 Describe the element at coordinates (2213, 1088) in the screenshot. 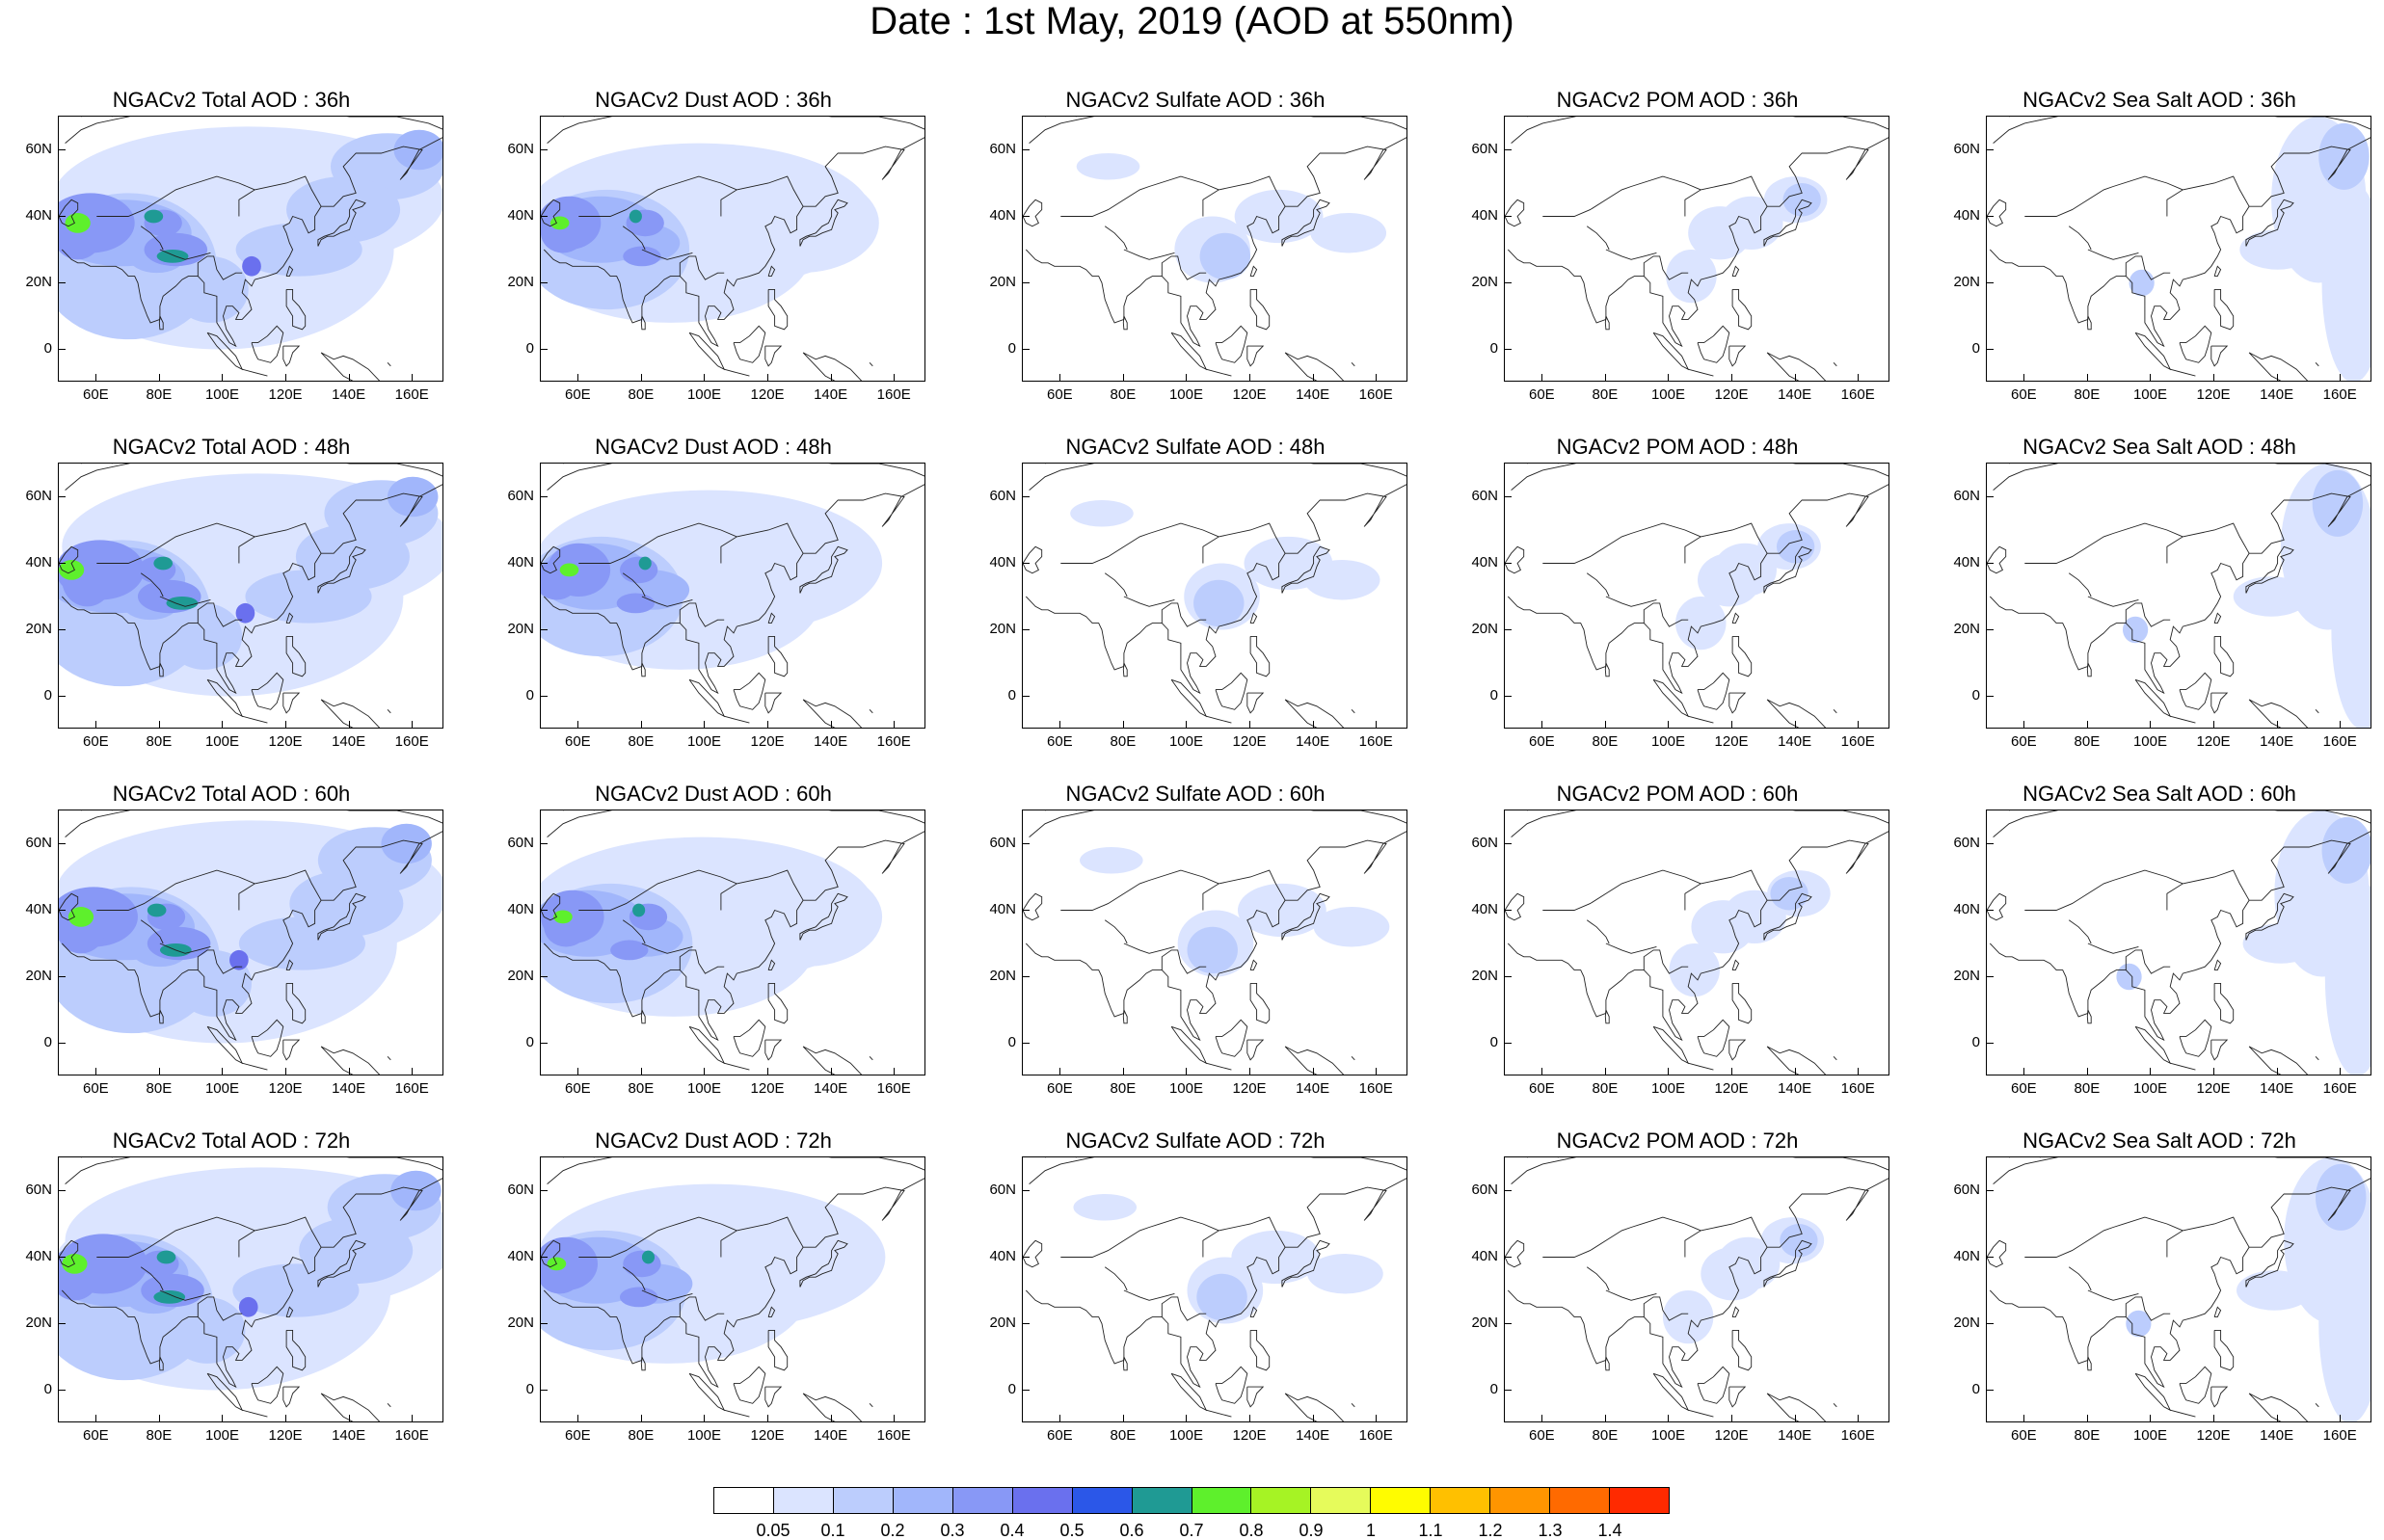

I see `lon-tick-label: 120E` at that location.